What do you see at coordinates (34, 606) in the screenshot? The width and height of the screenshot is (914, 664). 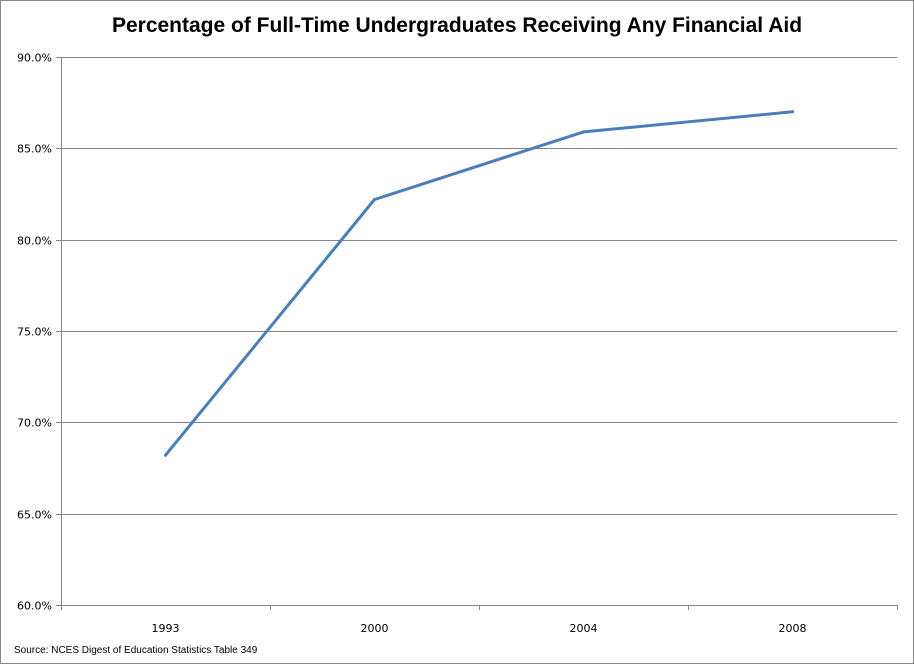 I see `y-tick-label: 60.0%` at bounding box center [34, 606].